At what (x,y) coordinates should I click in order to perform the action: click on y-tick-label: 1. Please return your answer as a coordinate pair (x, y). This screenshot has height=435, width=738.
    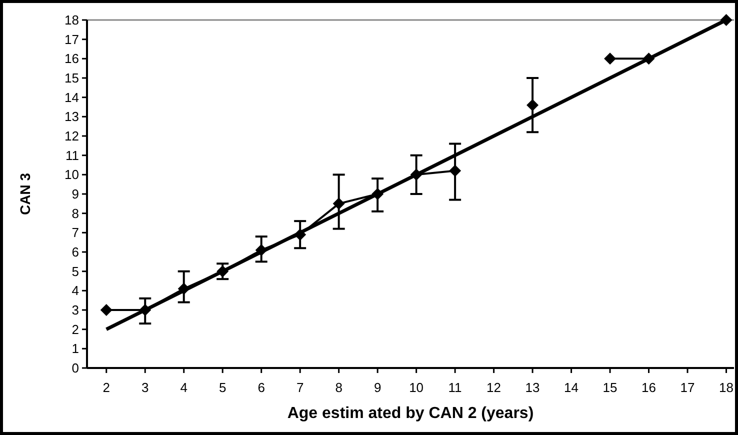
    Looking at the image, I should click on (75, 348).